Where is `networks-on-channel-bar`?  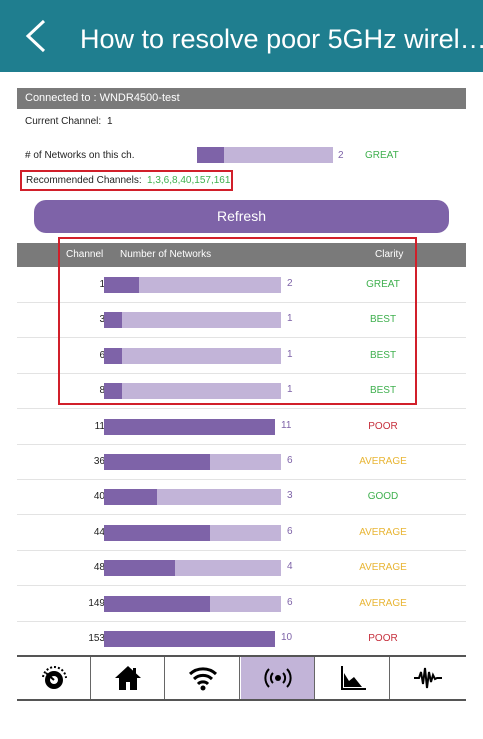 networks-on-channel-bar is located at coordinates (265, 155).